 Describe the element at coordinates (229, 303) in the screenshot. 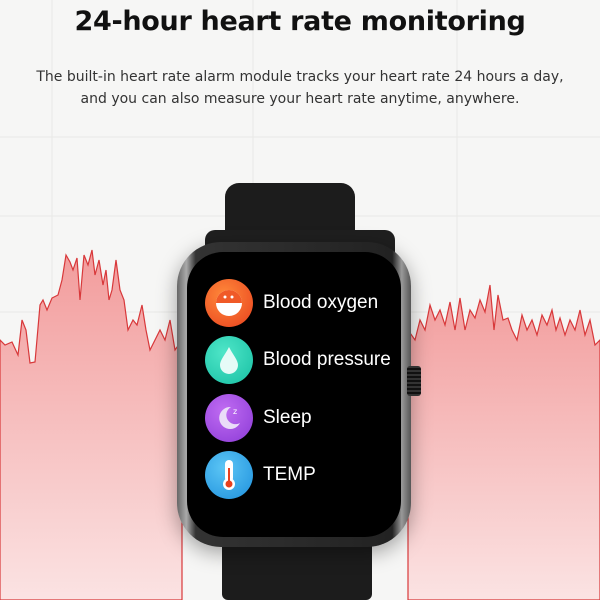

I see `blood-oxygen-icon` at that location.